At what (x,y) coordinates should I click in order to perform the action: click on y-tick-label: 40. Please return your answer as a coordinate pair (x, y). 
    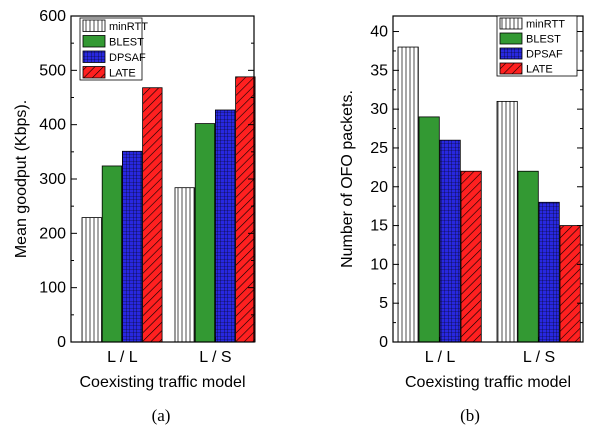
    Looking at the image, I should click on (379, 32).